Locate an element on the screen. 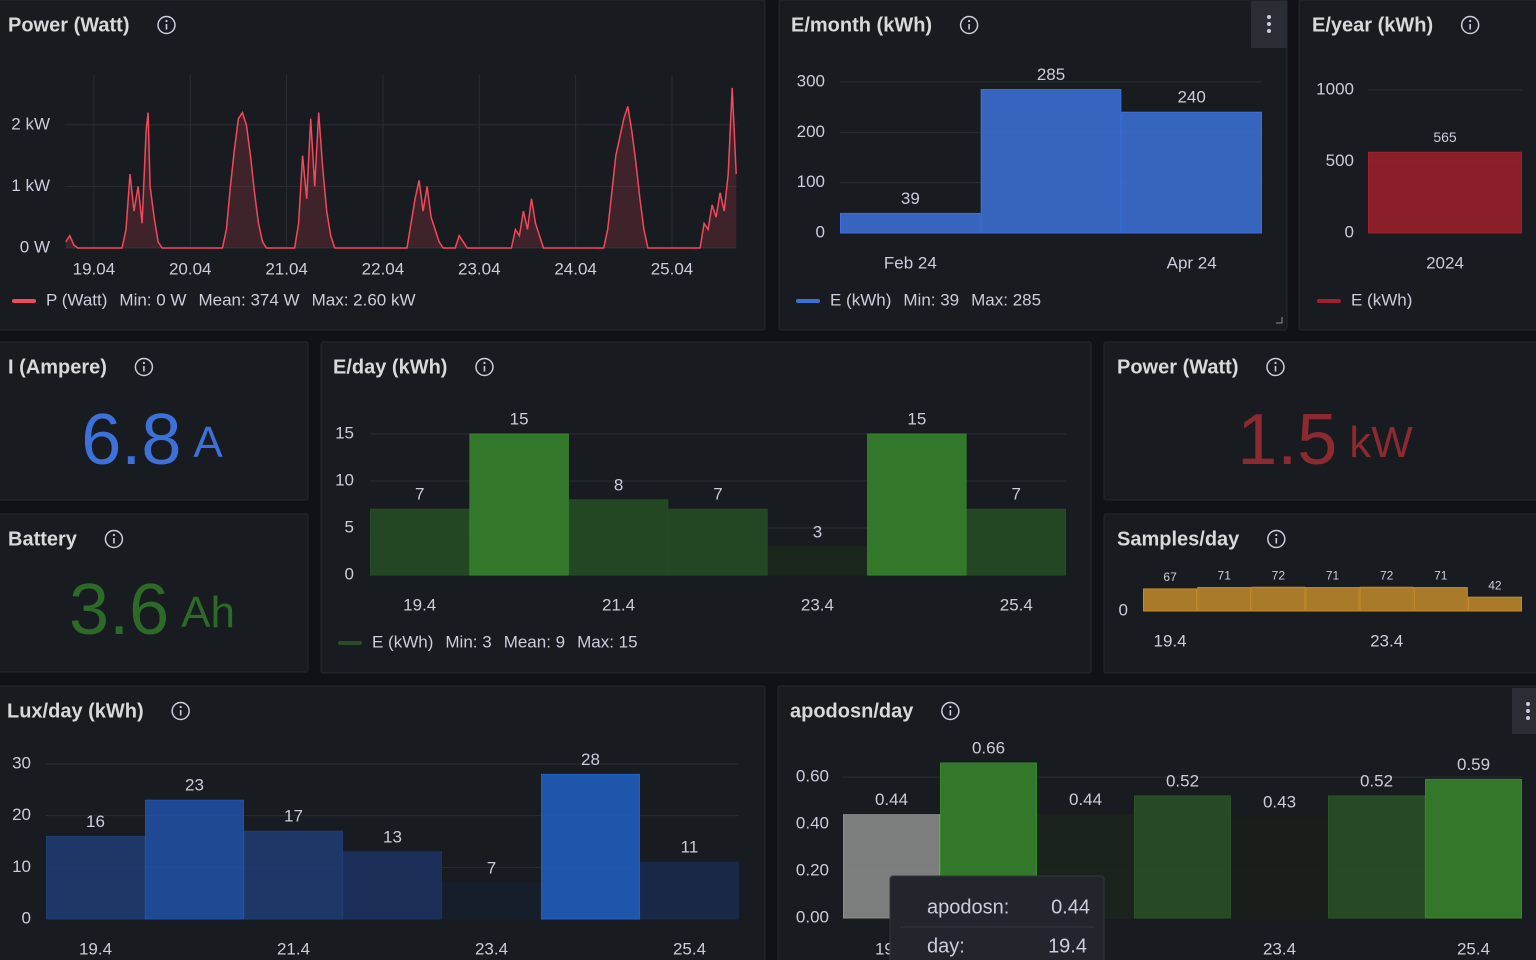 This screenshot has width=1536, height=960. bar-value-label: 16 is located at coordinates (95, 821).